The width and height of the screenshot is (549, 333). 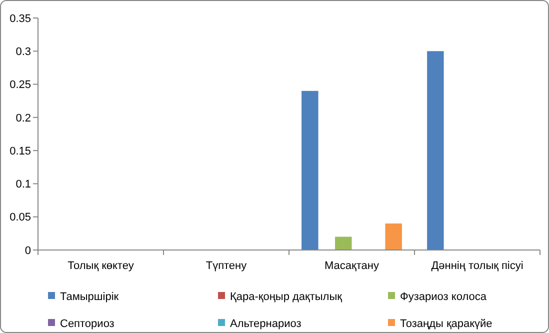 What do you see at coordinates (266, 324) in the screenshot?
I see `legend-label: Альтернариоз` at bounding box center [266, 324].